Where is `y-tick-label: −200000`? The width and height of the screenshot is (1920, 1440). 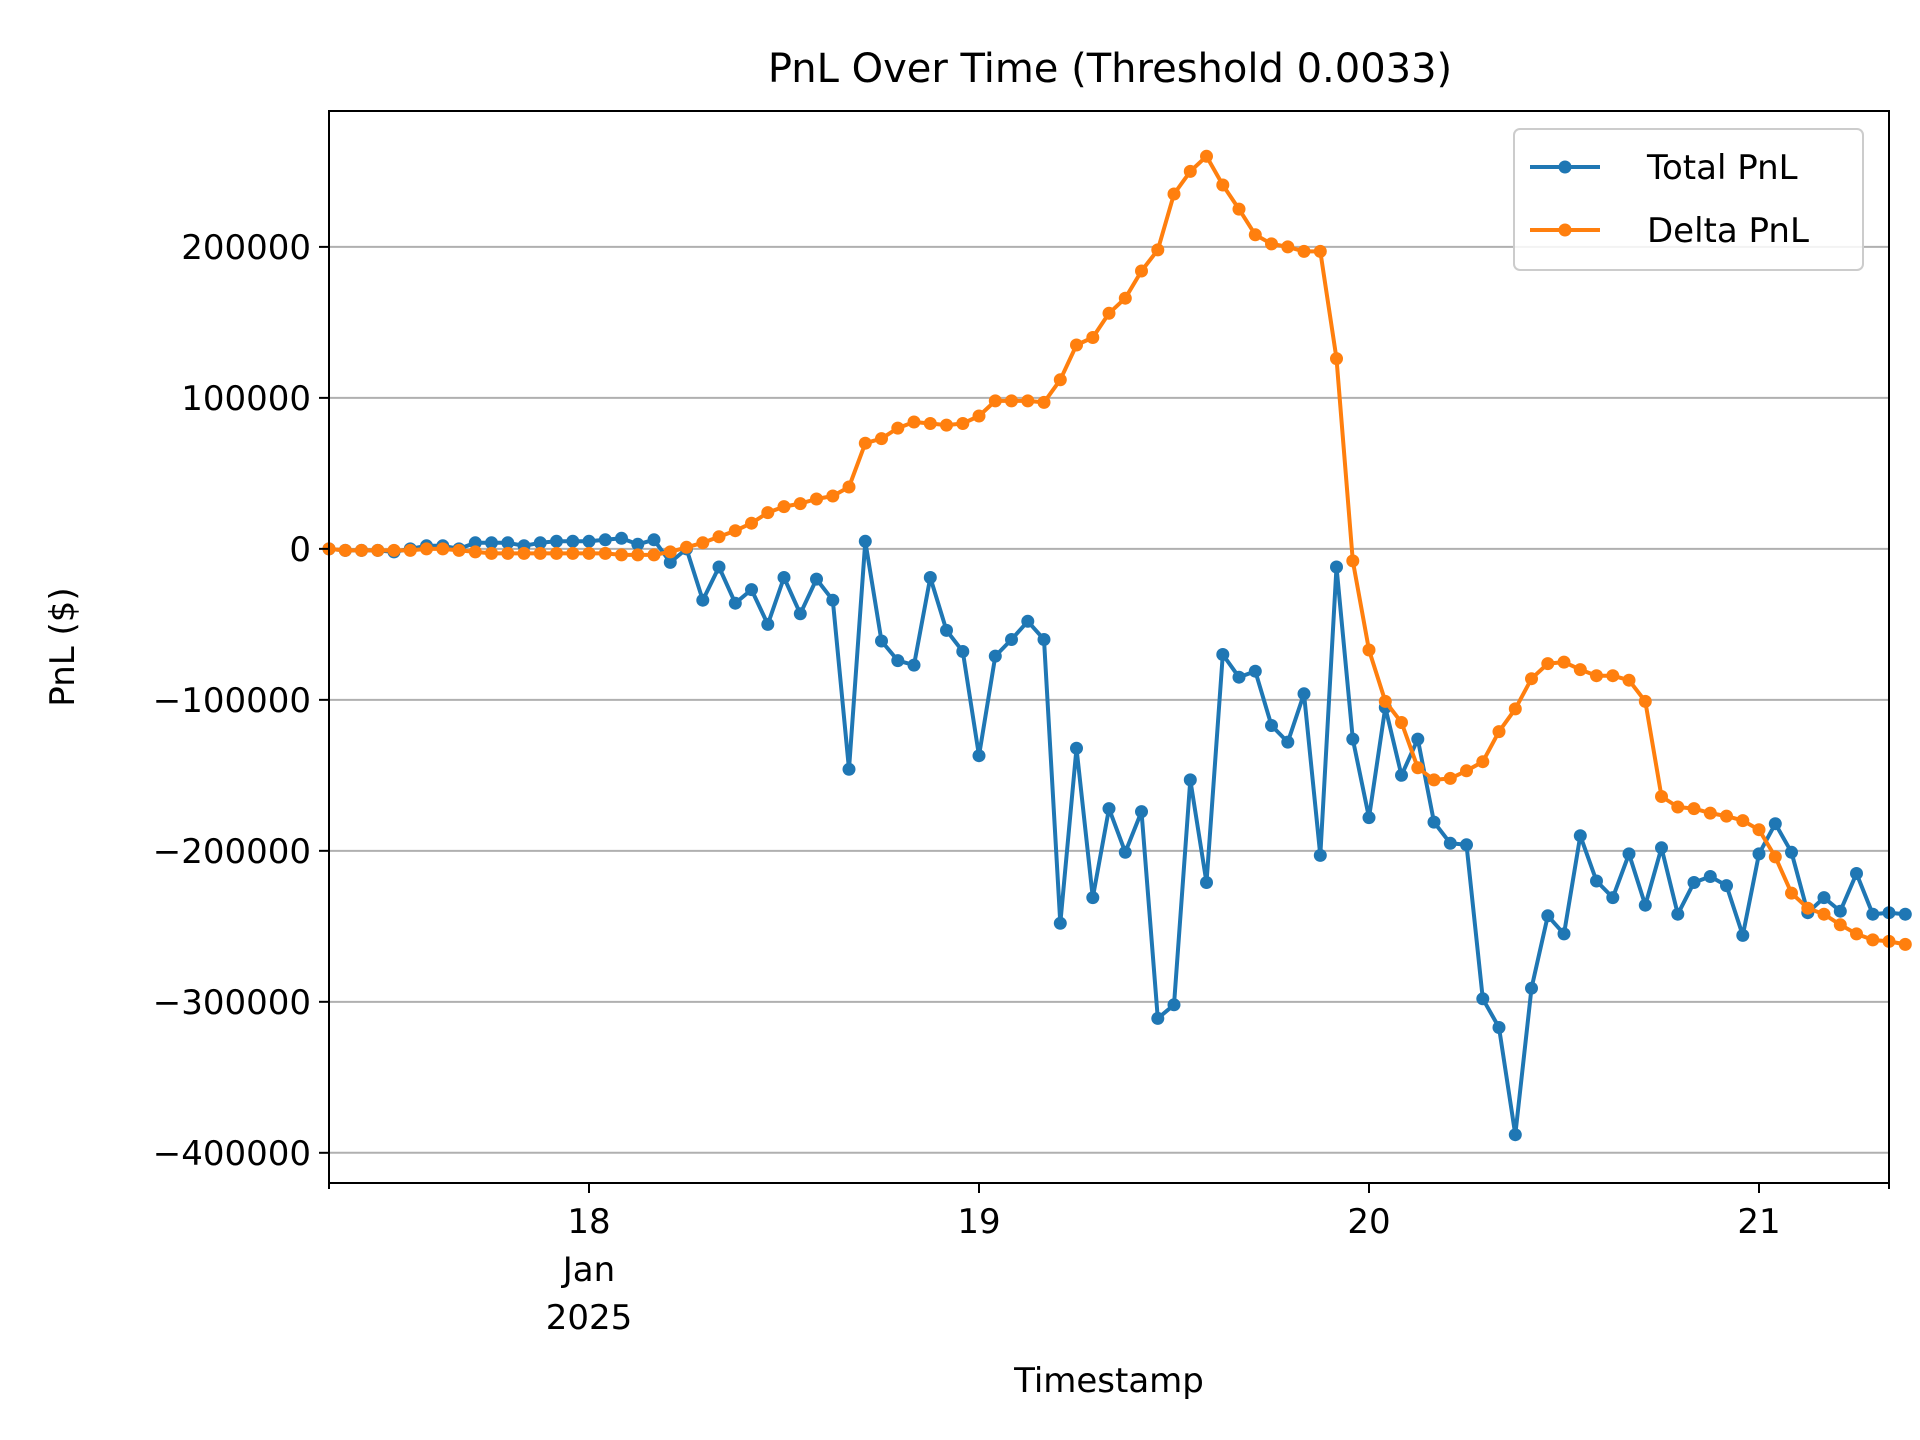
y-tick-label: −200000 is located at coordinates (232, 852).